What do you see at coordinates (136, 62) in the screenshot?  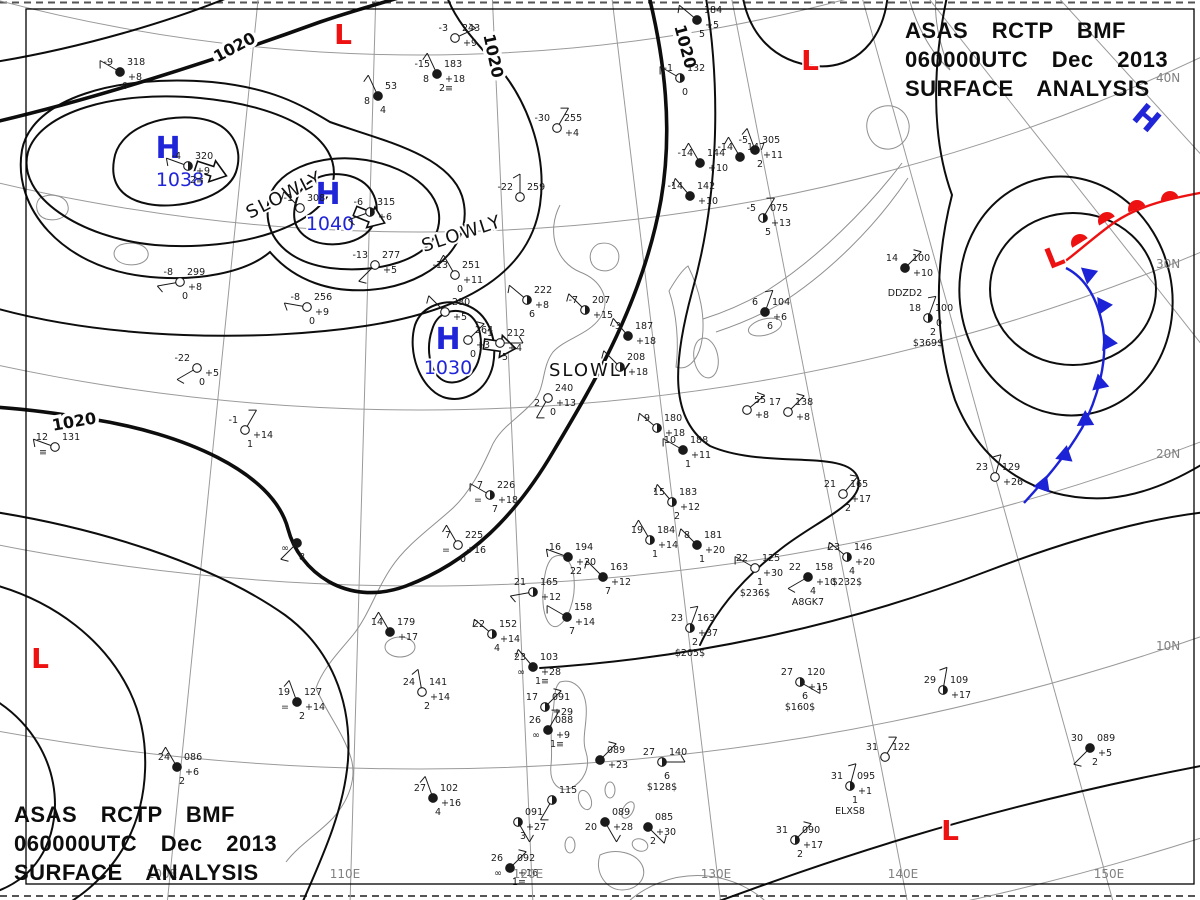 I see `station-pressure: 318` at bounding box center [136, 62].